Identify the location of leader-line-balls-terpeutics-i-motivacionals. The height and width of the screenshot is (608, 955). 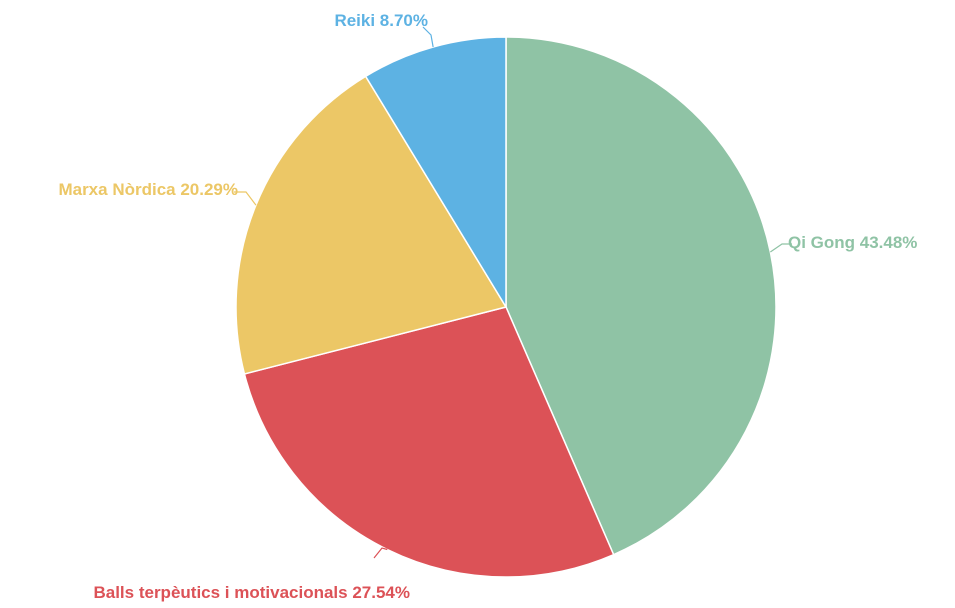
(380, 553).